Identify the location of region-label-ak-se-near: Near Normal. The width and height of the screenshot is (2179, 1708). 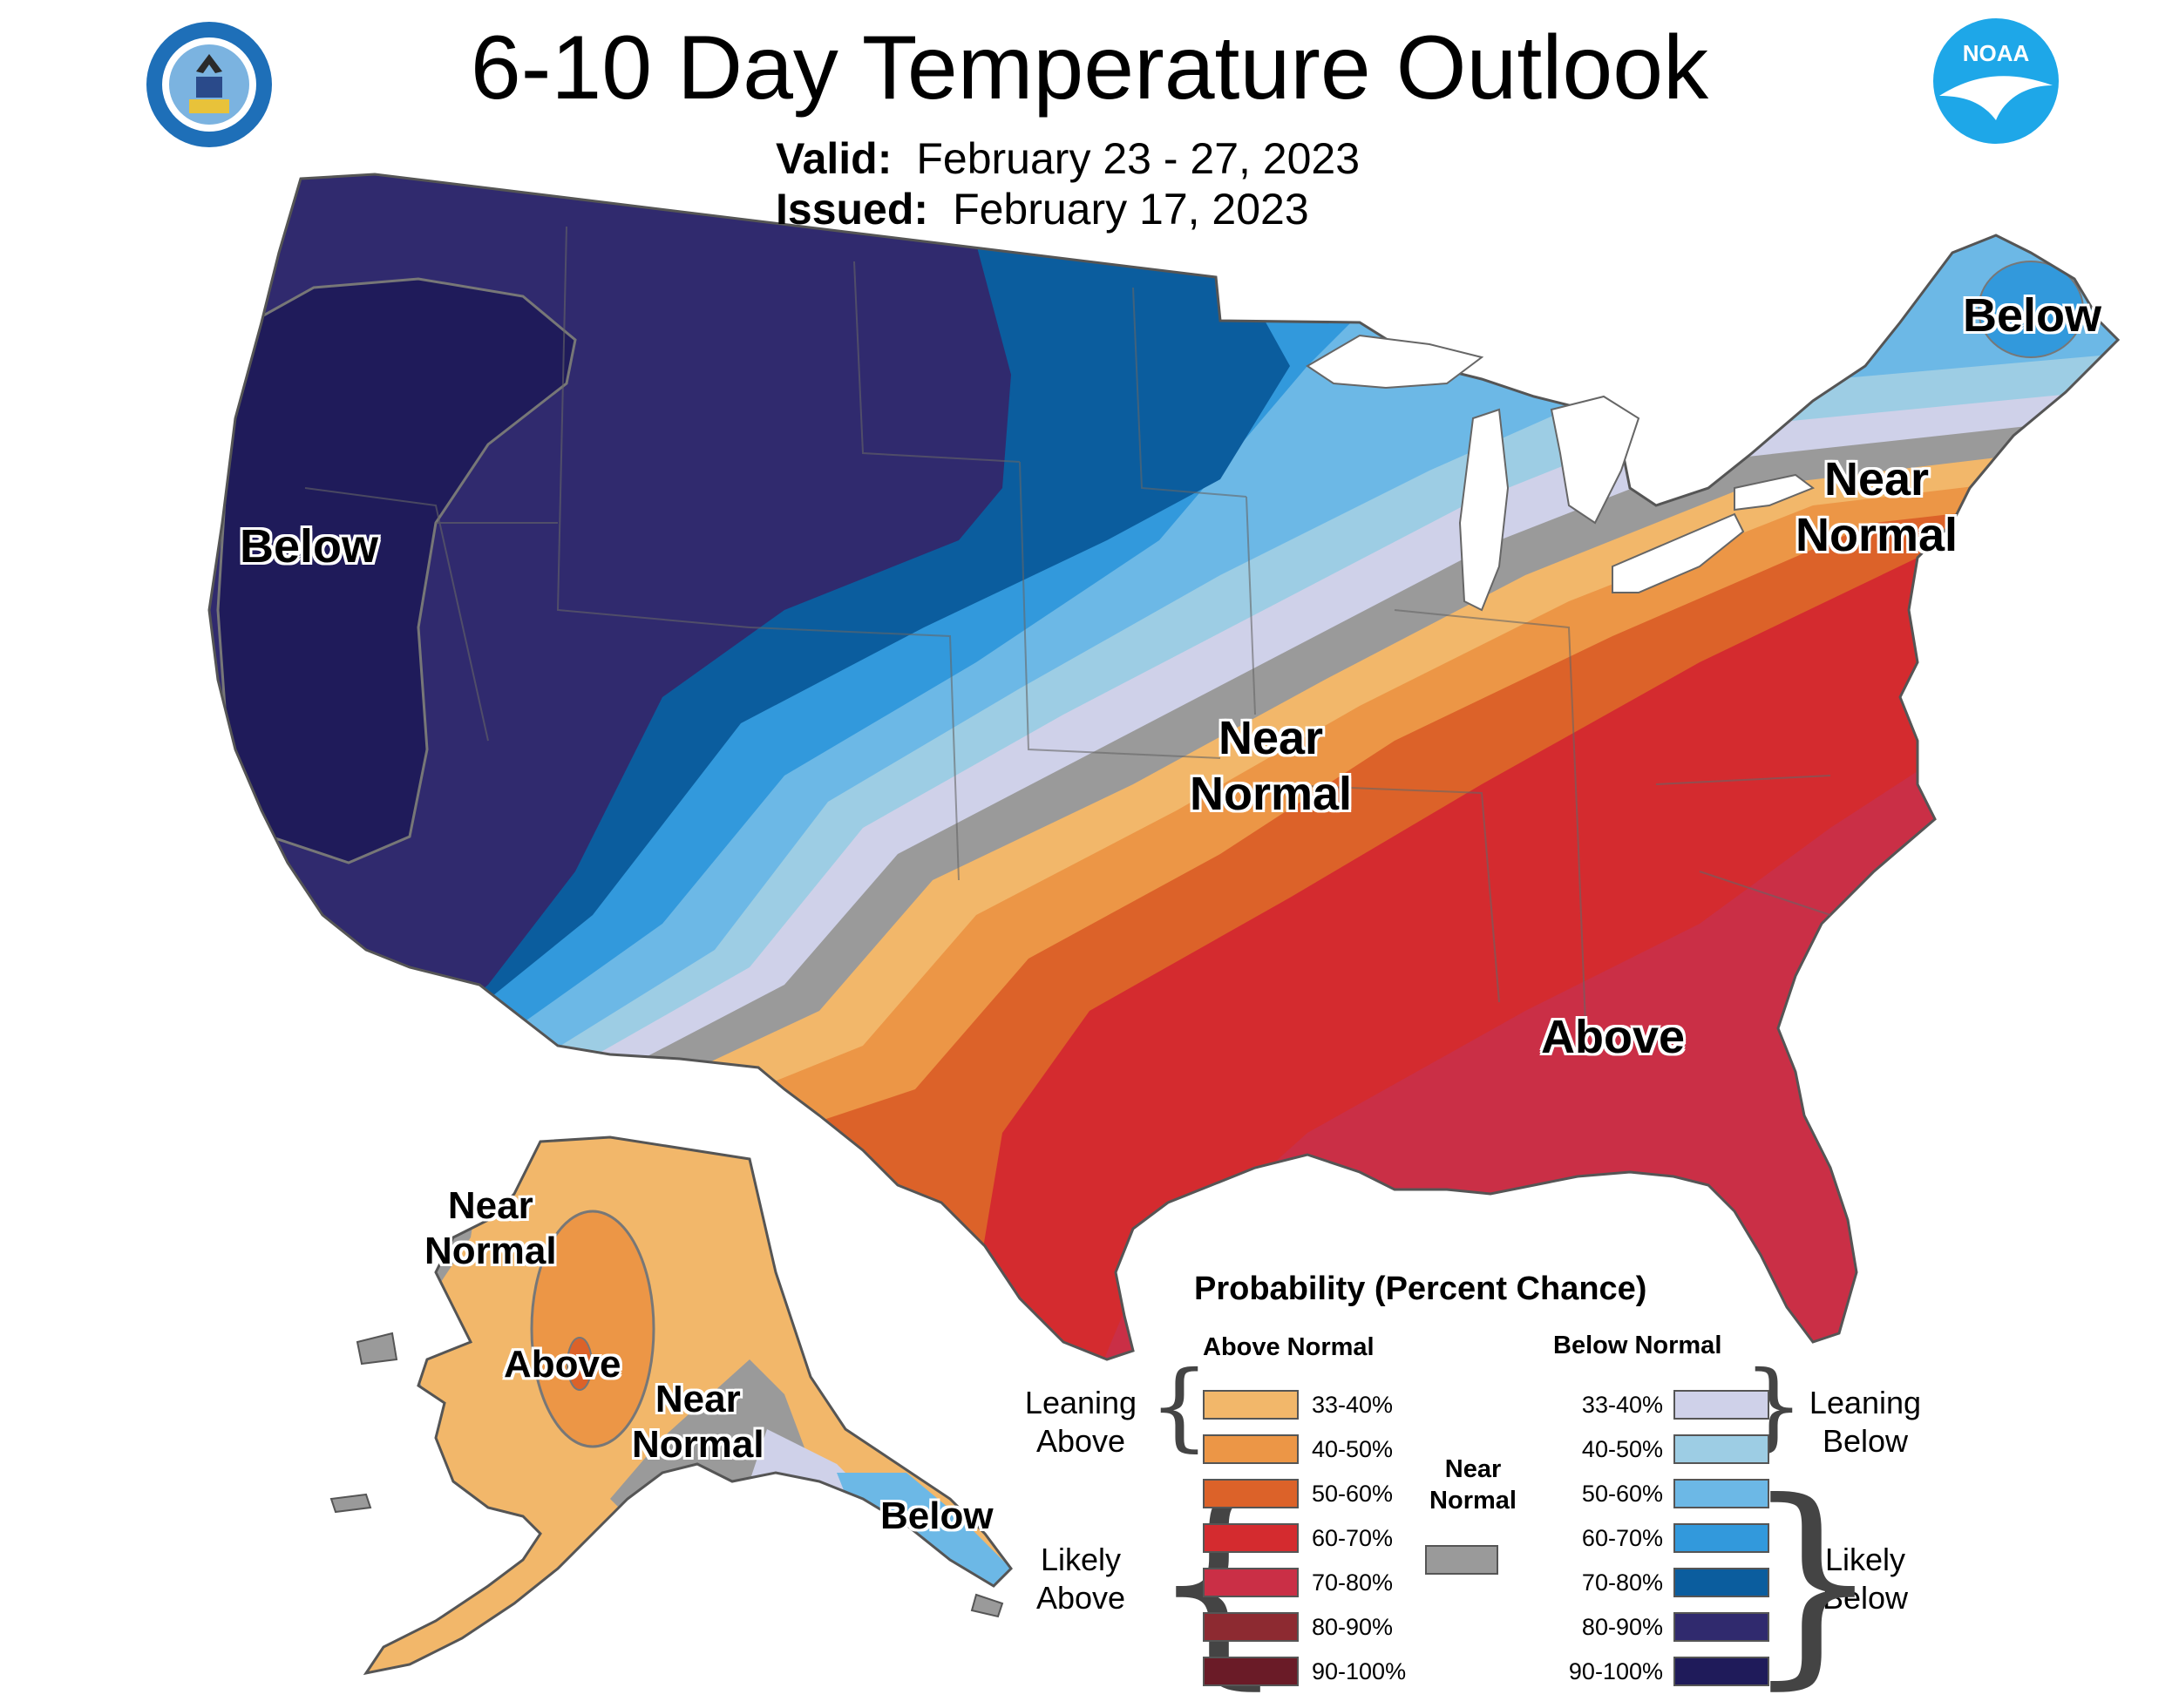
(698, 1422).